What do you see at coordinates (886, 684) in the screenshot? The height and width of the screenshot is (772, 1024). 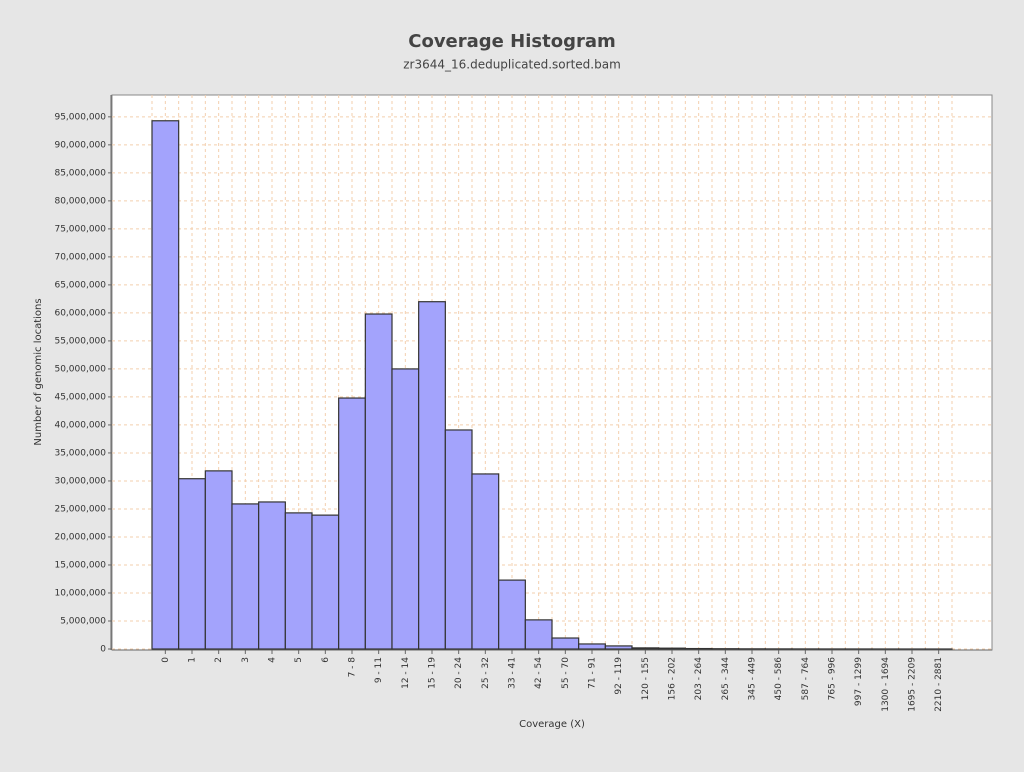 I see `x-tick-label: 1300 - 1694` at bounding box center [886, 684].